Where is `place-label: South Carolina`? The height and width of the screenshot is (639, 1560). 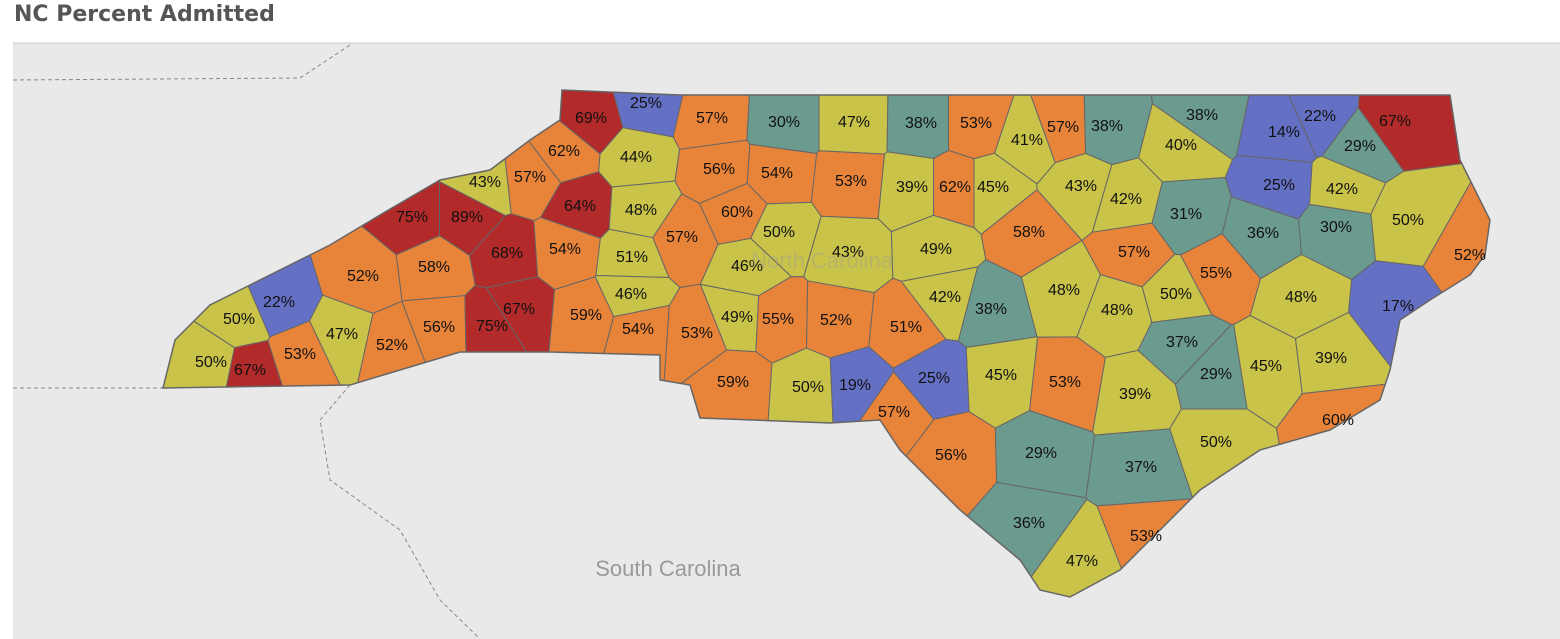
place-label: South Carolina is located at coordinates (668, 568).